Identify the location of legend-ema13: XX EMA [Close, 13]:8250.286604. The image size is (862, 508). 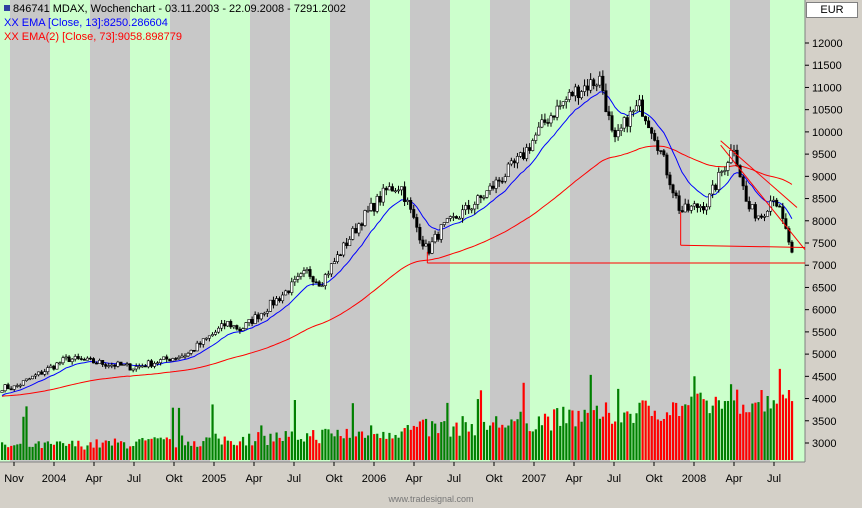
(86, 23).